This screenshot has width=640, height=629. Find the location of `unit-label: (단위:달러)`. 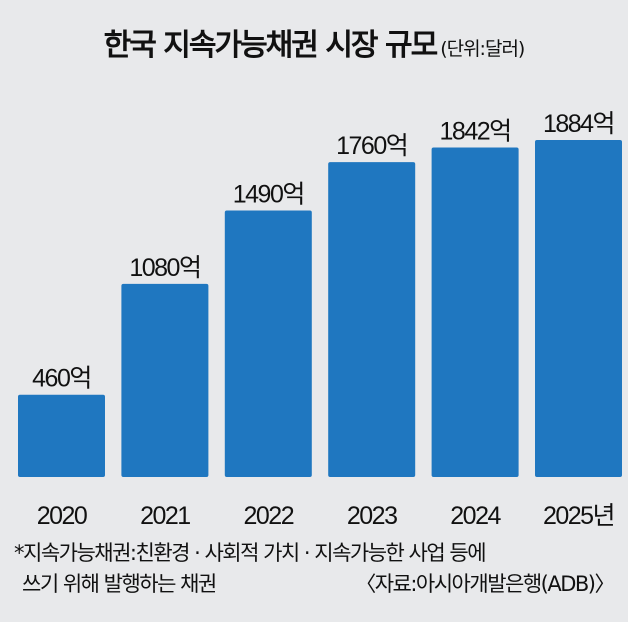

unit-label: (단위:달러) is located at coordinates (482, 49).